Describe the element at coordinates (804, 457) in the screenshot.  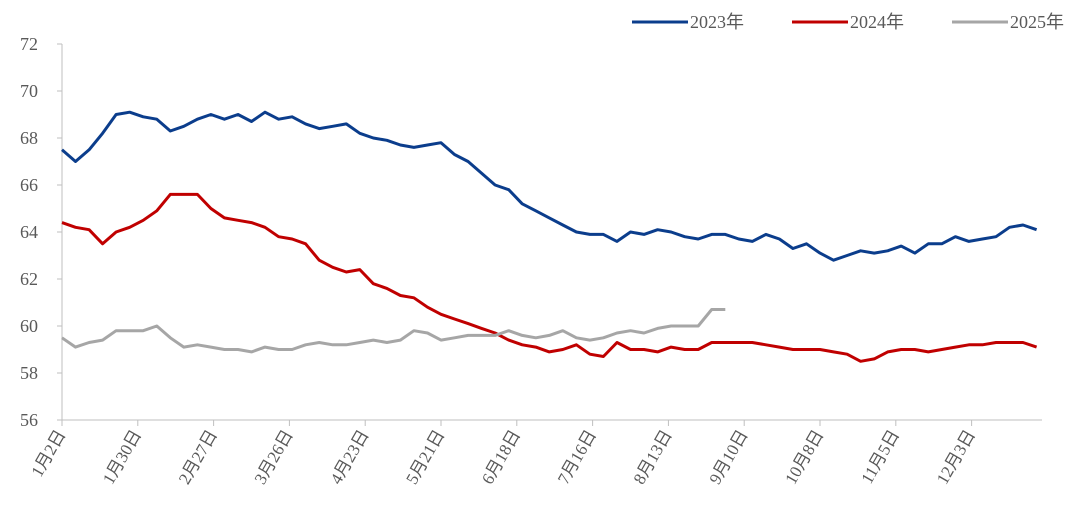
I see `x-tick-label: 10月8日` at that location.